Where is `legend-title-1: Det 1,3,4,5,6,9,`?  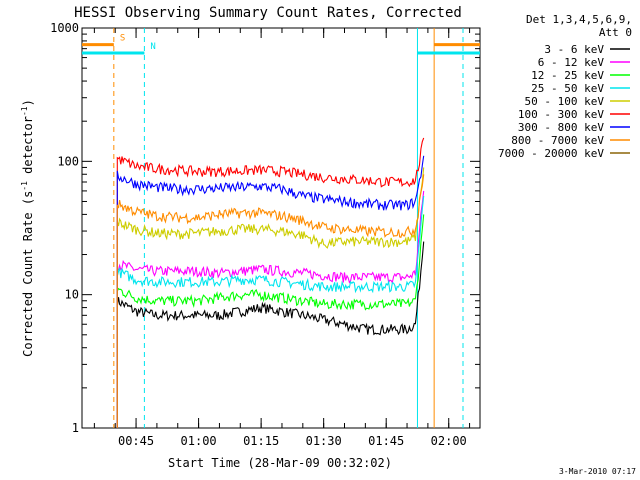
legend-title-1: Det 1,3,4,5,6,9, is located at coordinates (579, 19).